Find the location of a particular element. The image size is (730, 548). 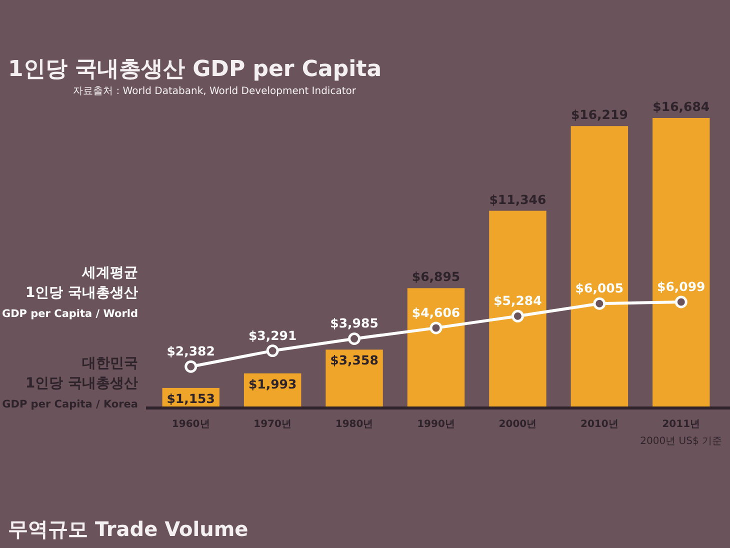

data-label: $11,346 is located at coordinates (517, 199).